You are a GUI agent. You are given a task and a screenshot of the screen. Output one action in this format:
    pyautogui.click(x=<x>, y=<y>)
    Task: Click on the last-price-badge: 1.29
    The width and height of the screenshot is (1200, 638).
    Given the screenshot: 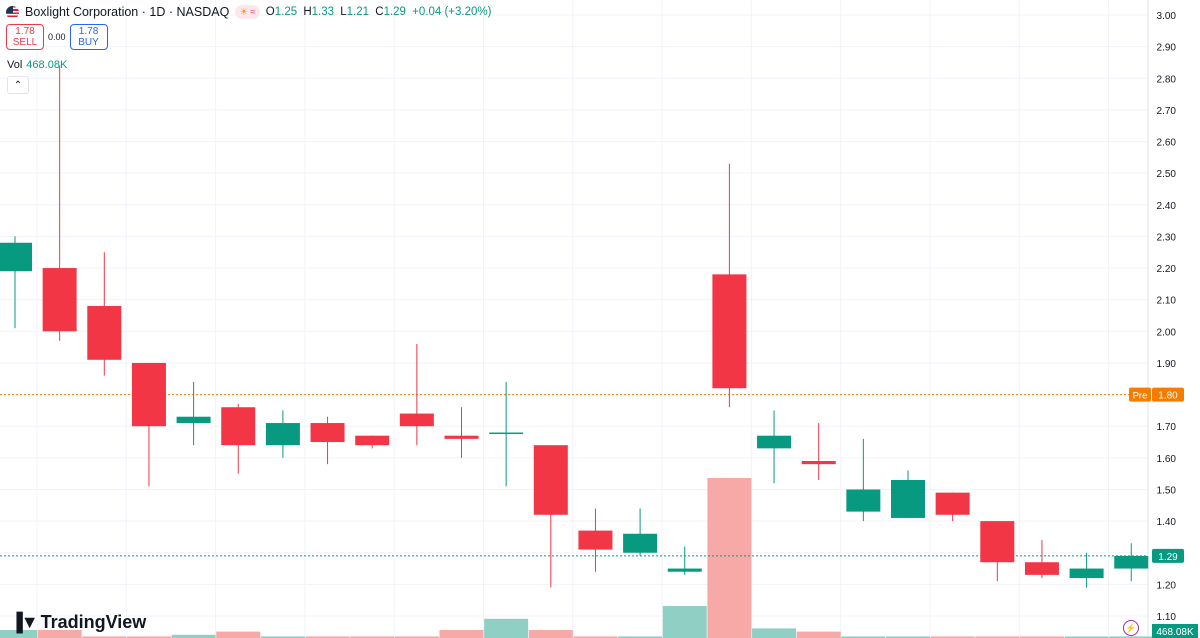 What is the action you would take?
    pyautogui.click(x=1168, y=557)
    